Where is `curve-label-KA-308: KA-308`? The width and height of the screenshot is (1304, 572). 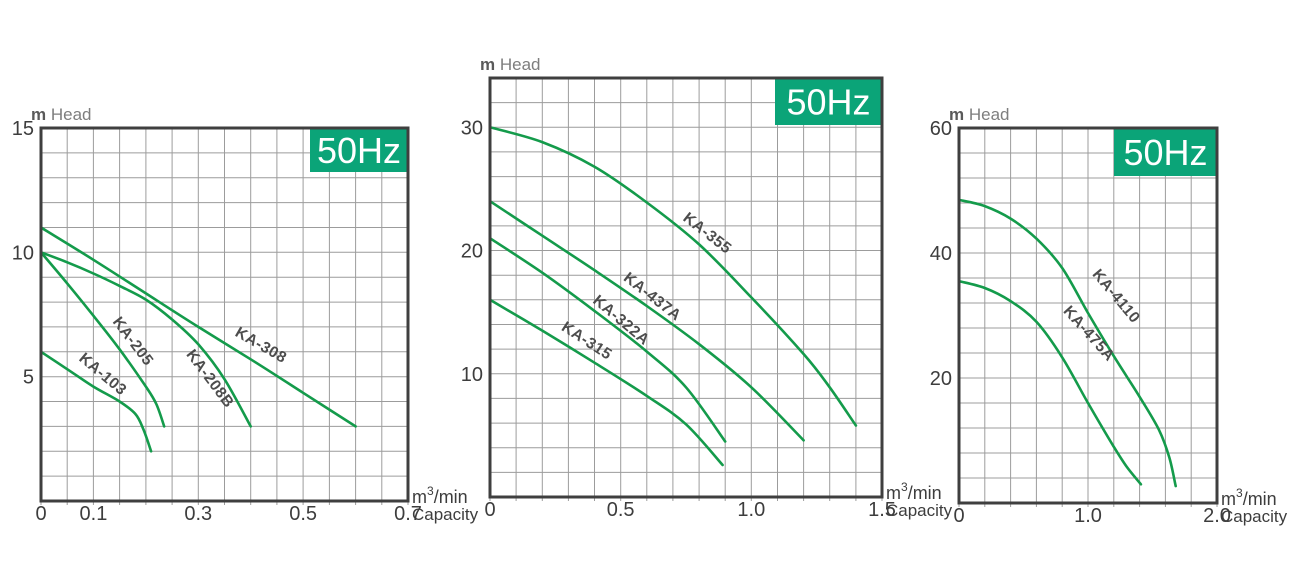 curve-label-KA-308: KA-308 is located at coordinates (260, 345).